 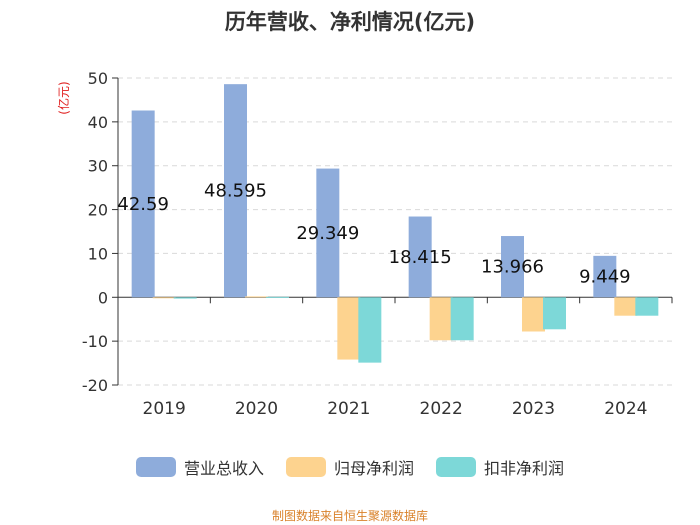 What do you see at coordinates (103, 297) in the screenshot?
I see `y-tick-label: 0` at bounding box center [103, 297].